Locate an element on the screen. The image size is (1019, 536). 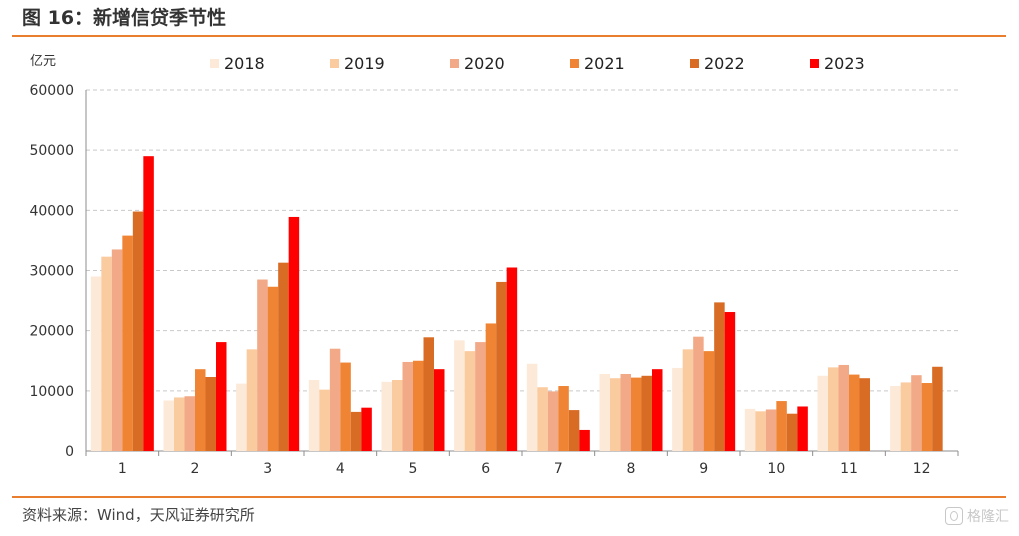
legend-item-2022: 2022 is located at coordinates (750, 63).